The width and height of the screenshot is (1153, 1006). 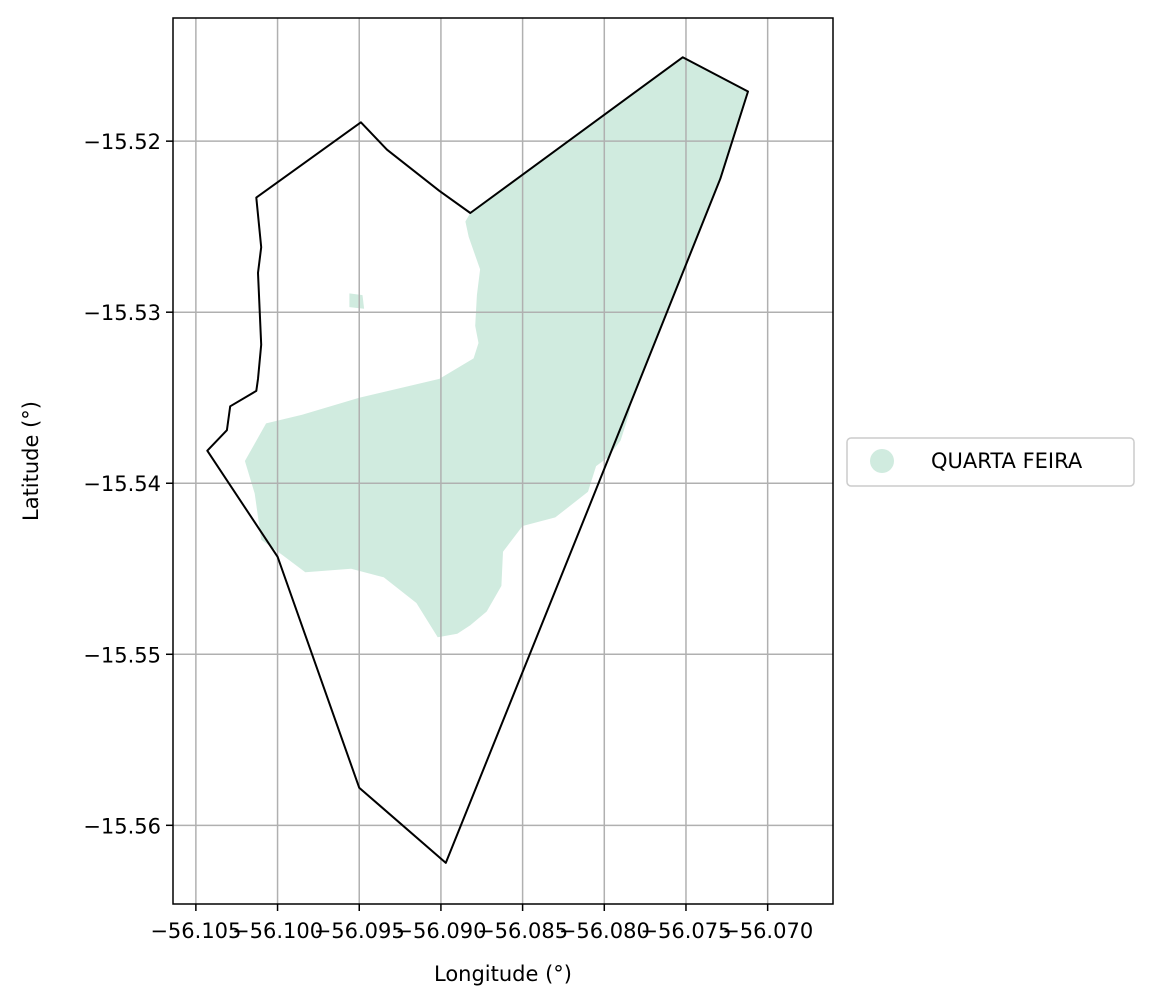 I want to click on legend: QUARTA FEIRA, so click(x=990, y=462).